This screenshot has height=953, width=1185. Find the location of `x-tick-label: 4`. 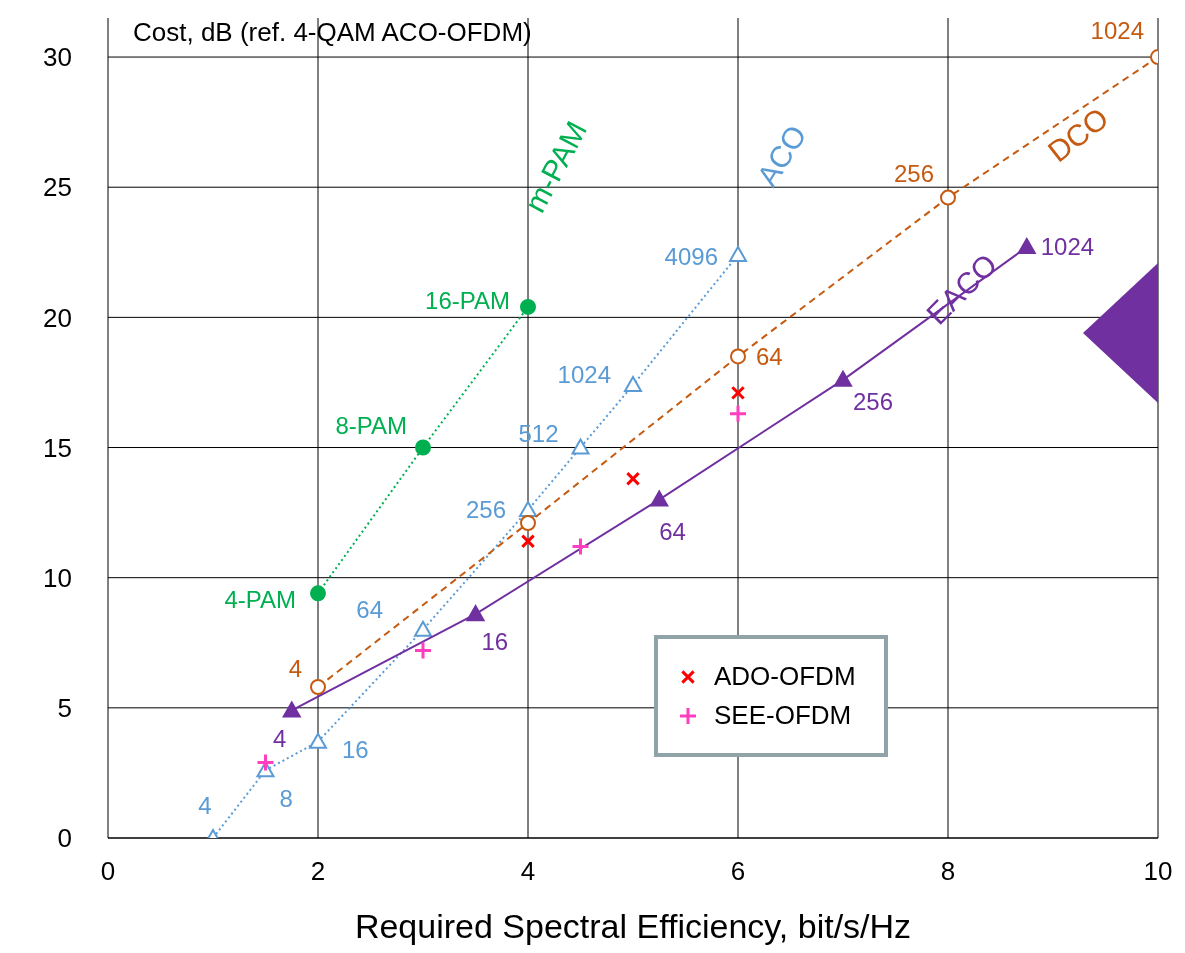

x-tick-label: 4 is located at coordinates (528, 871).